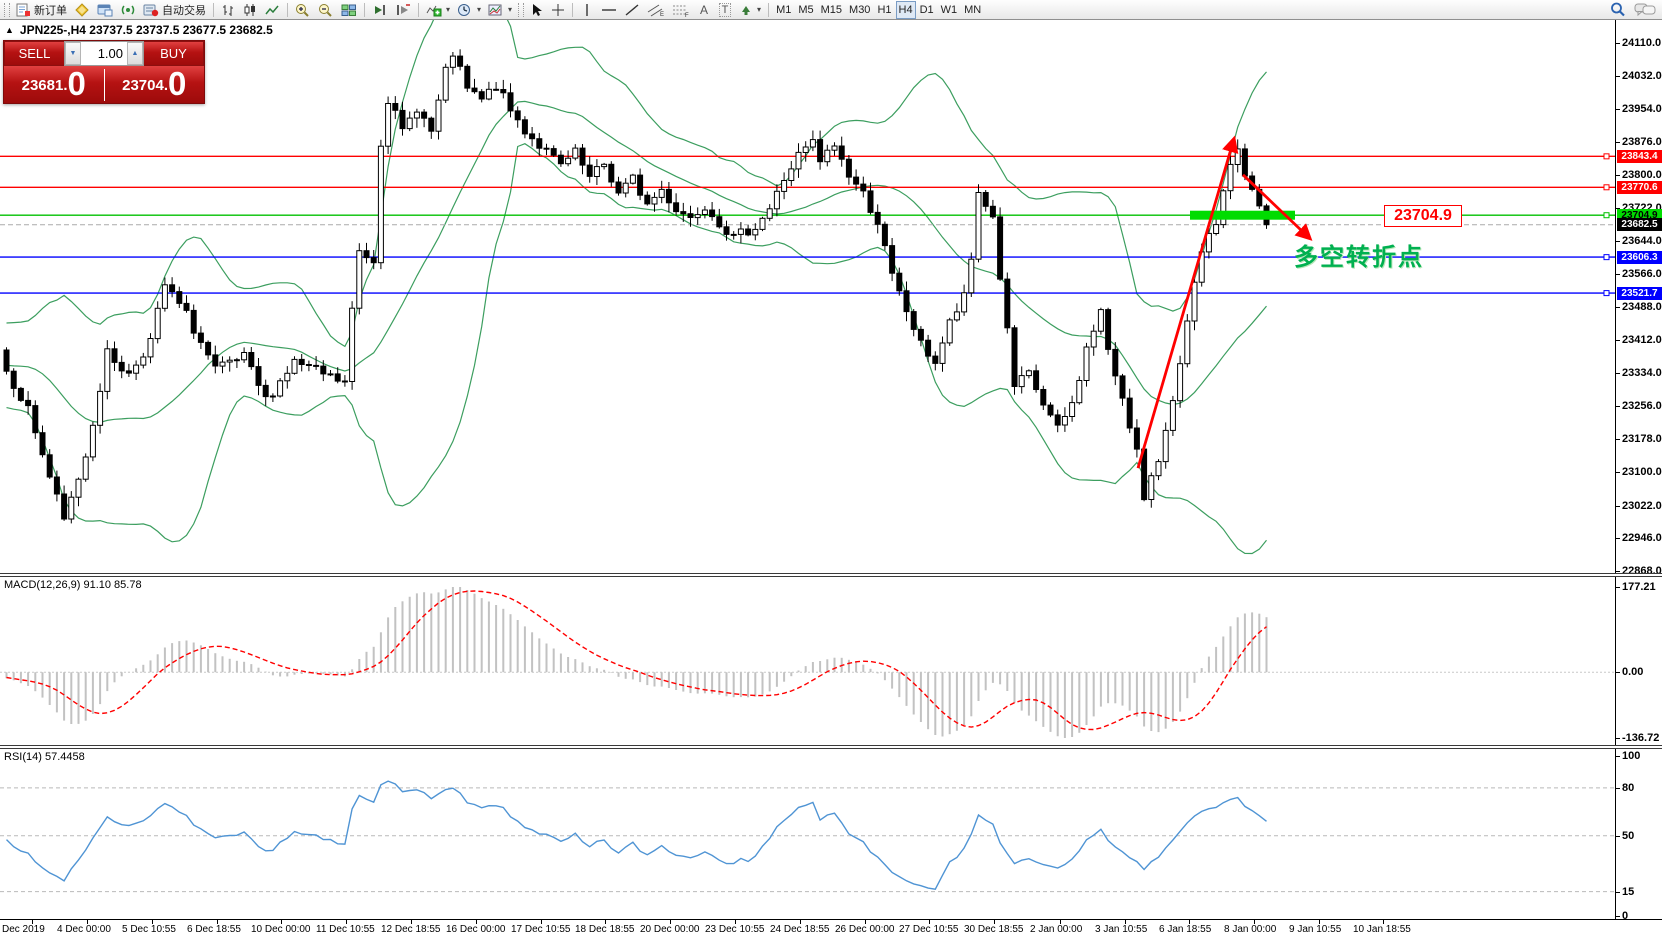 This screenshot has height=939, width=1662. I want to click on zoom-in-button, so click(303, 10).